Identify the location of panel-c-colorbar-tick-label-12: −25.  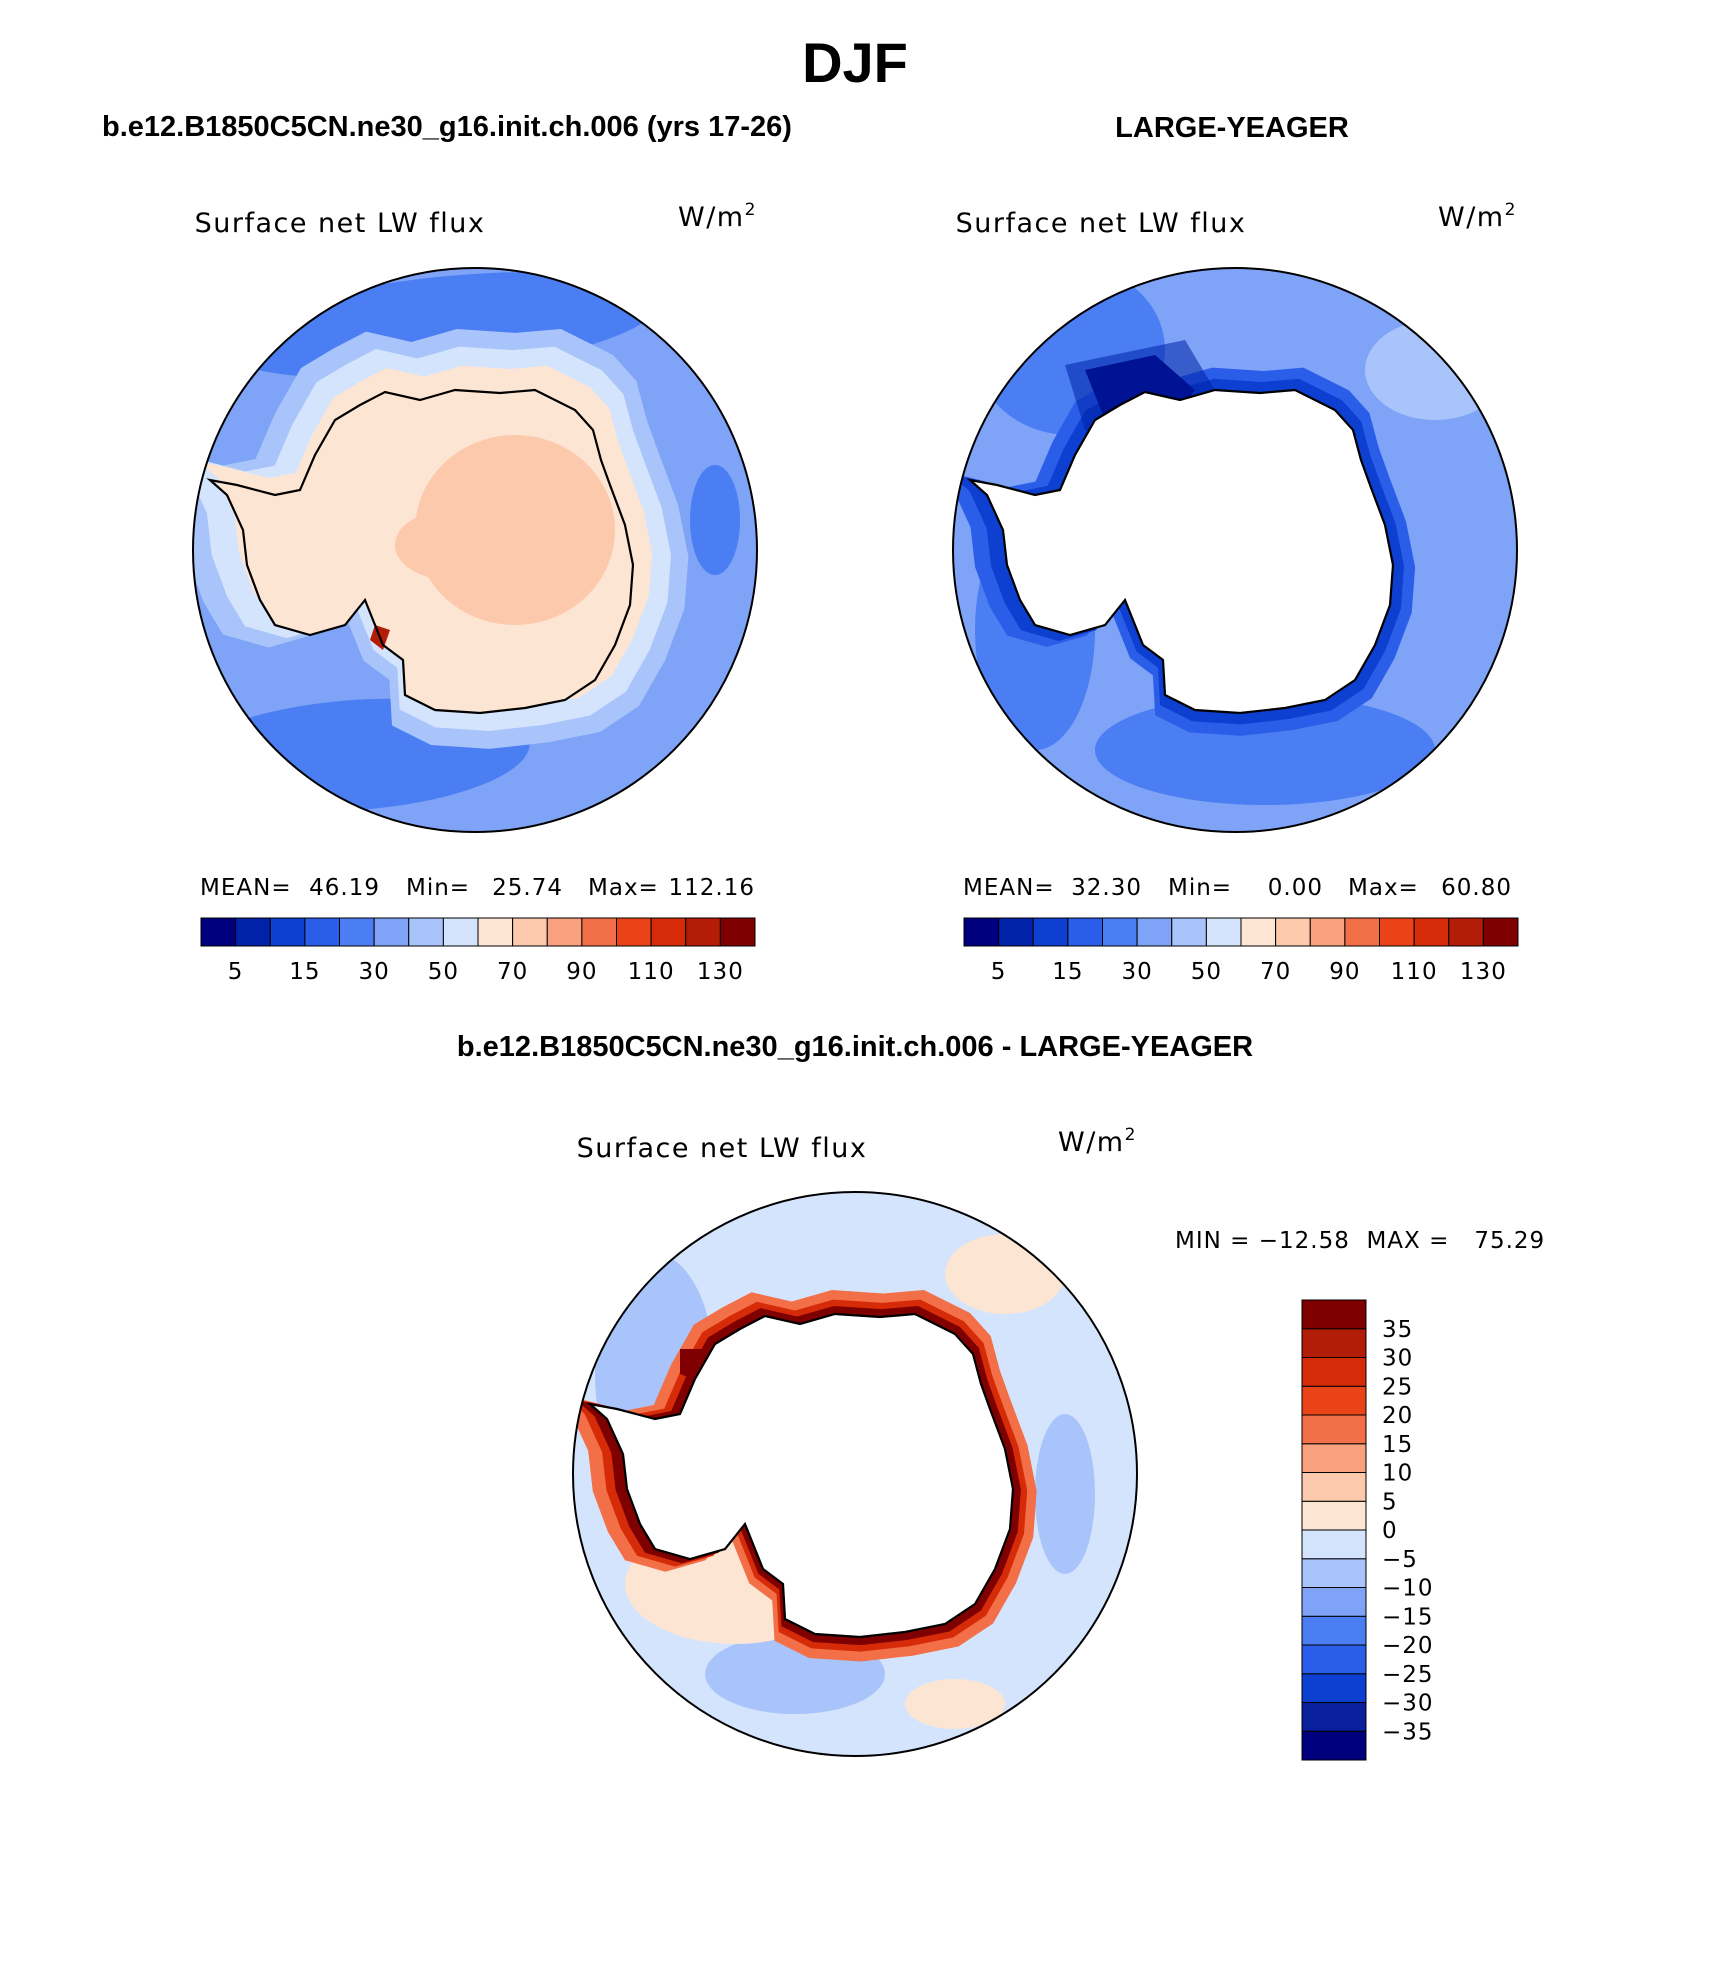
(1408, 1675).